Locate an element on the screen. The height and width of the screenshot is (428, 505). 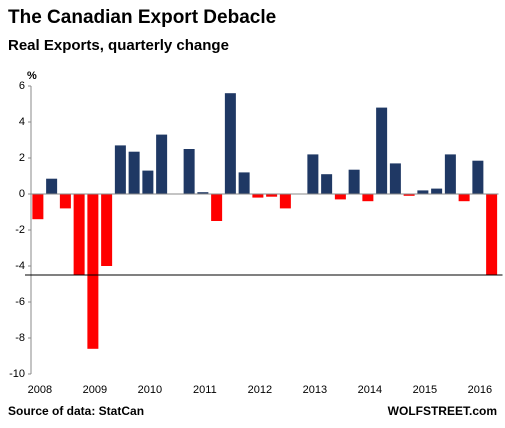
y-tick-label: -4 is located at coordinates (20, 266).